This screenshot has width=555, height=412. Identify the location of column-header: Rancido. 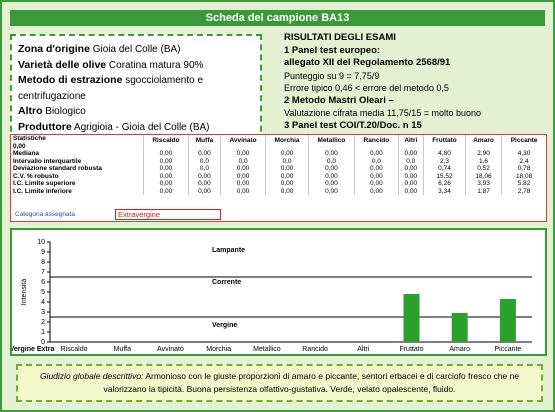
(376, 142).